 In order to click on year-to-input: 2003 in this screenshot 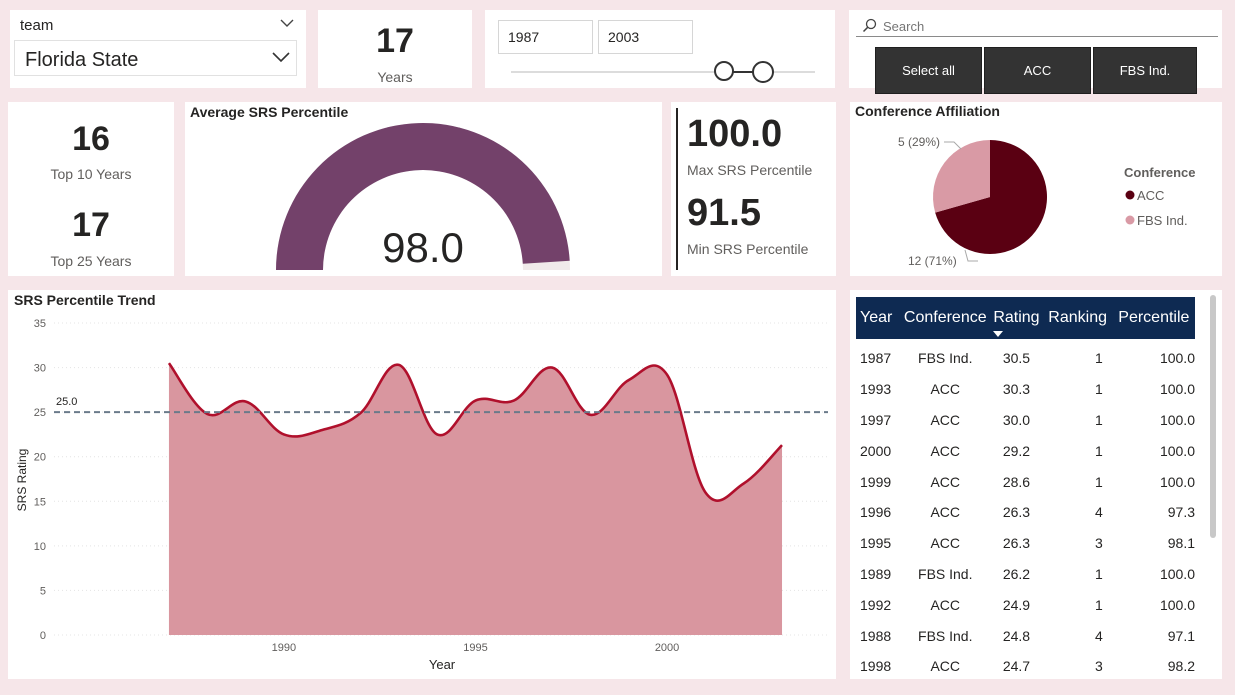, I will do `click(645, 37)`.